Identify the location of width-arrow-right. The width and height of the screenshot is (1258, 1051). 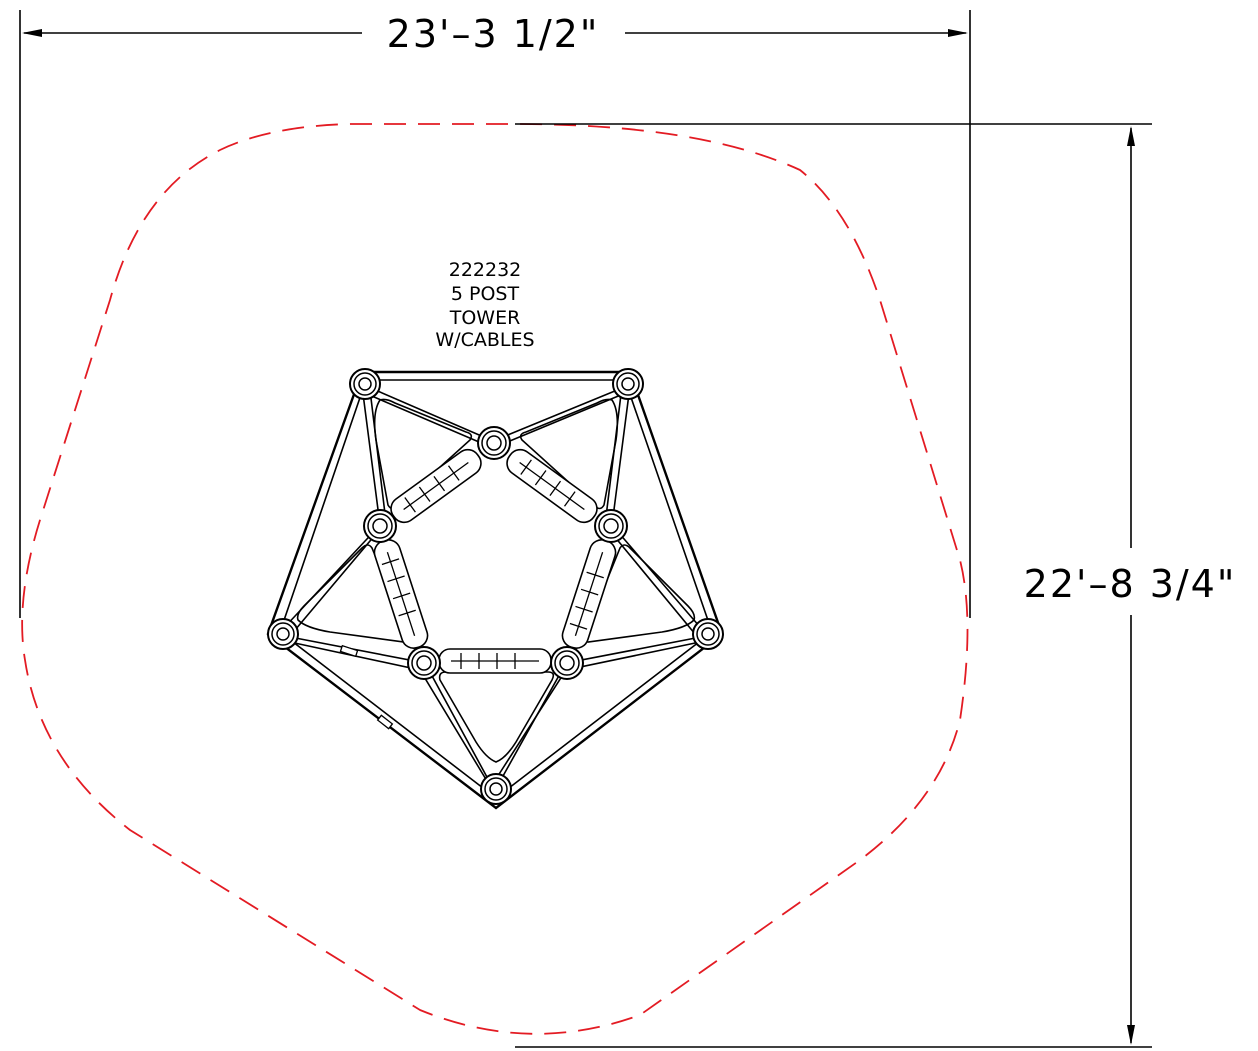
(958, 33).